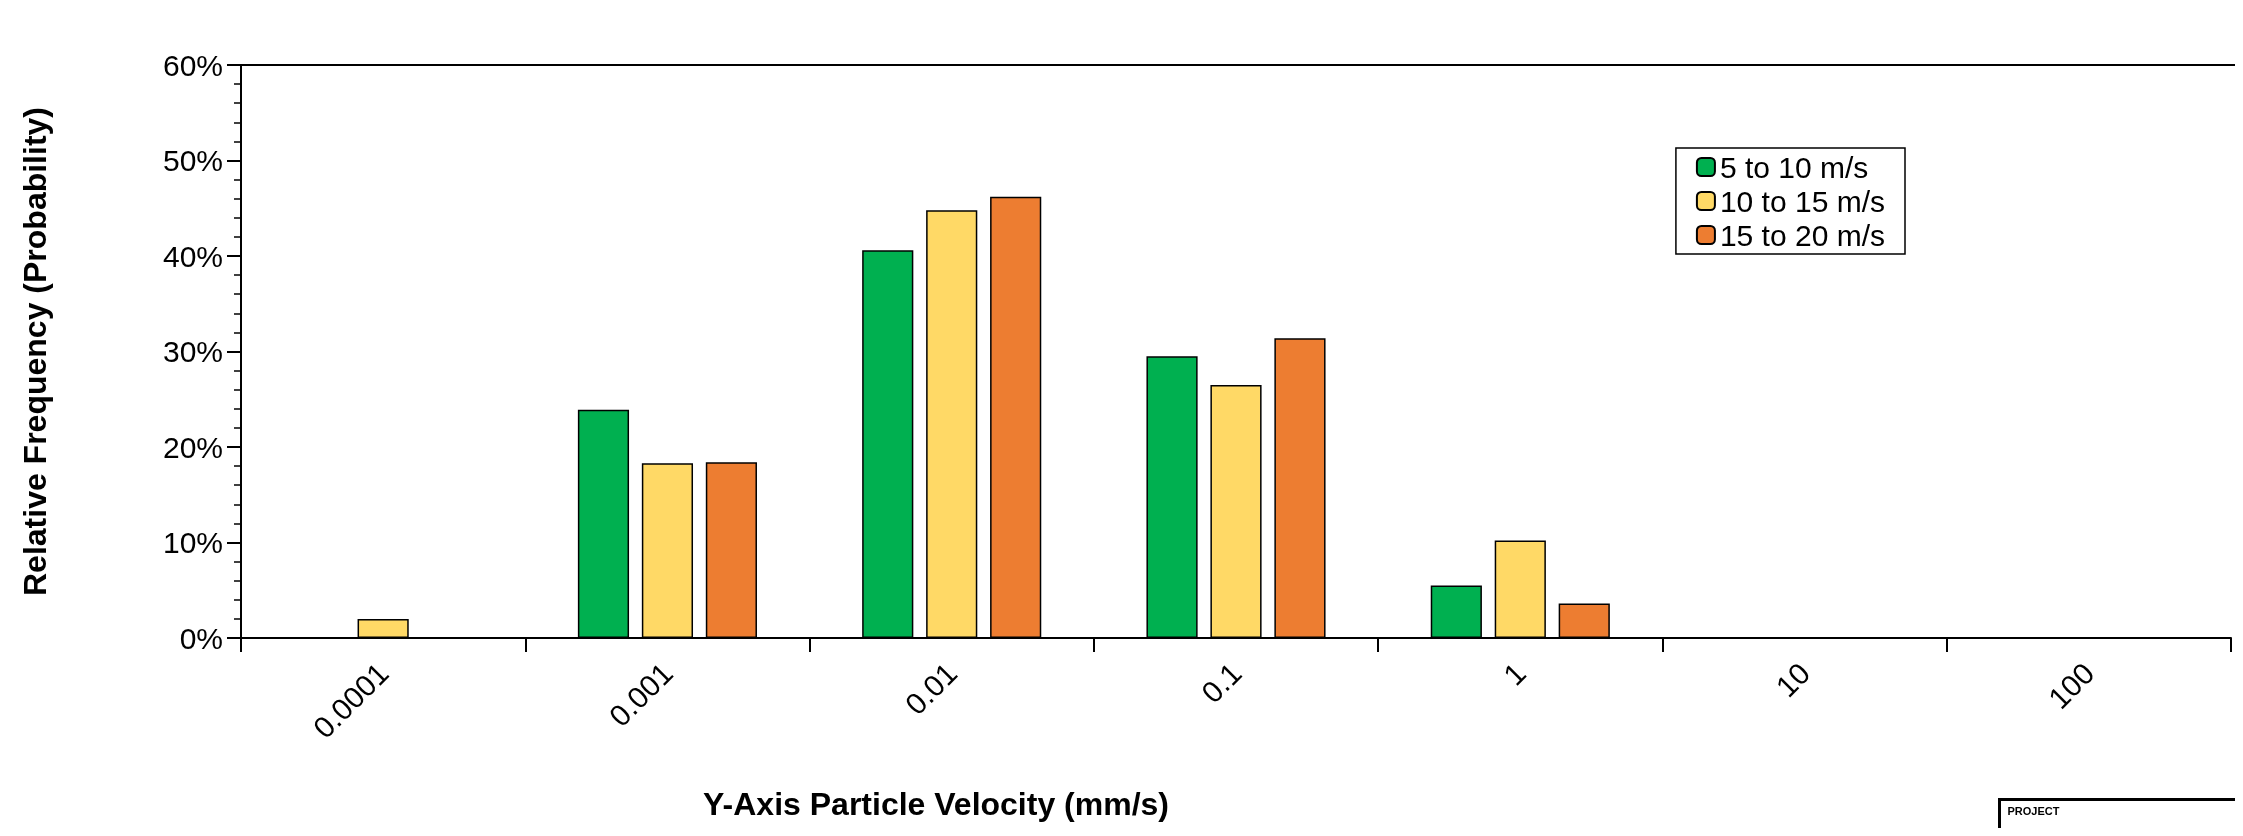 The width and height of the screenshot is (2243, 836). Describe the element at coordinates (2033, 811) in the screenshot. I see `text: PROJECT` at that location.